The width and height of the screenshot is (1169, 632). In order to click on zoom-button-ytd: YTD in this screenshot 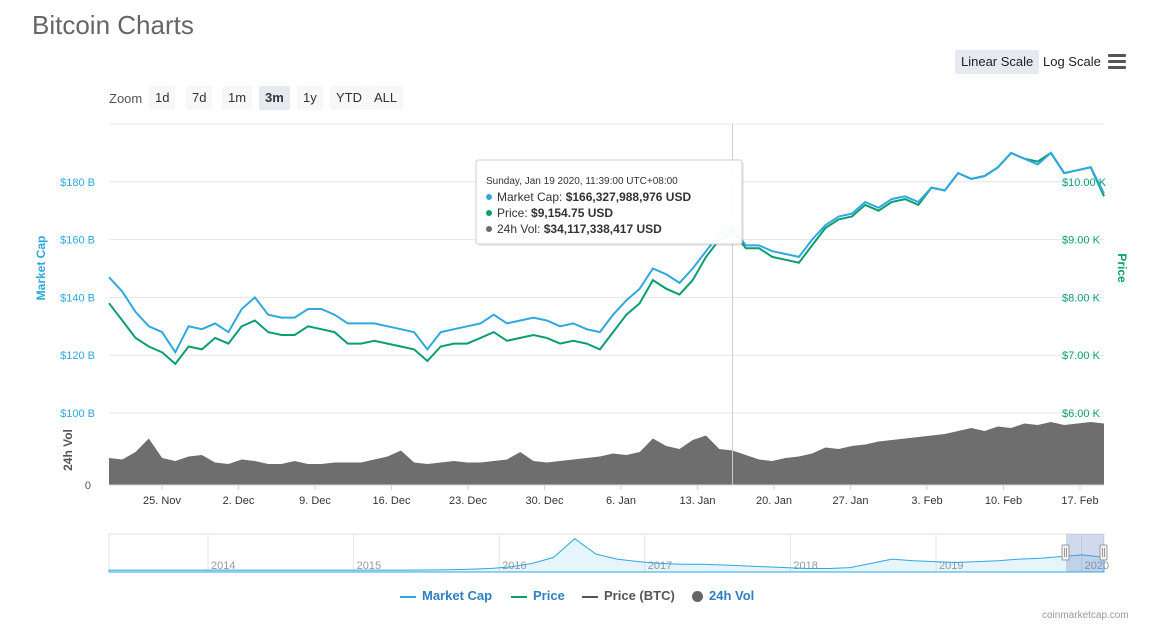, I will do `click(349, 98)`.